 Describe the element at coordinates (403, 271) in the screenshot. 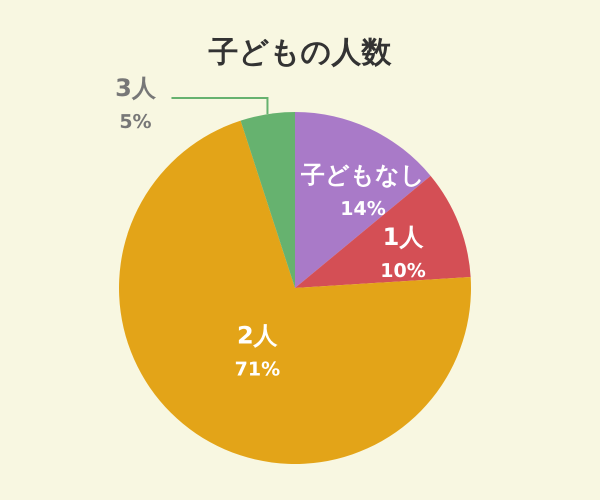

I see `data-label: 10%` at that location.